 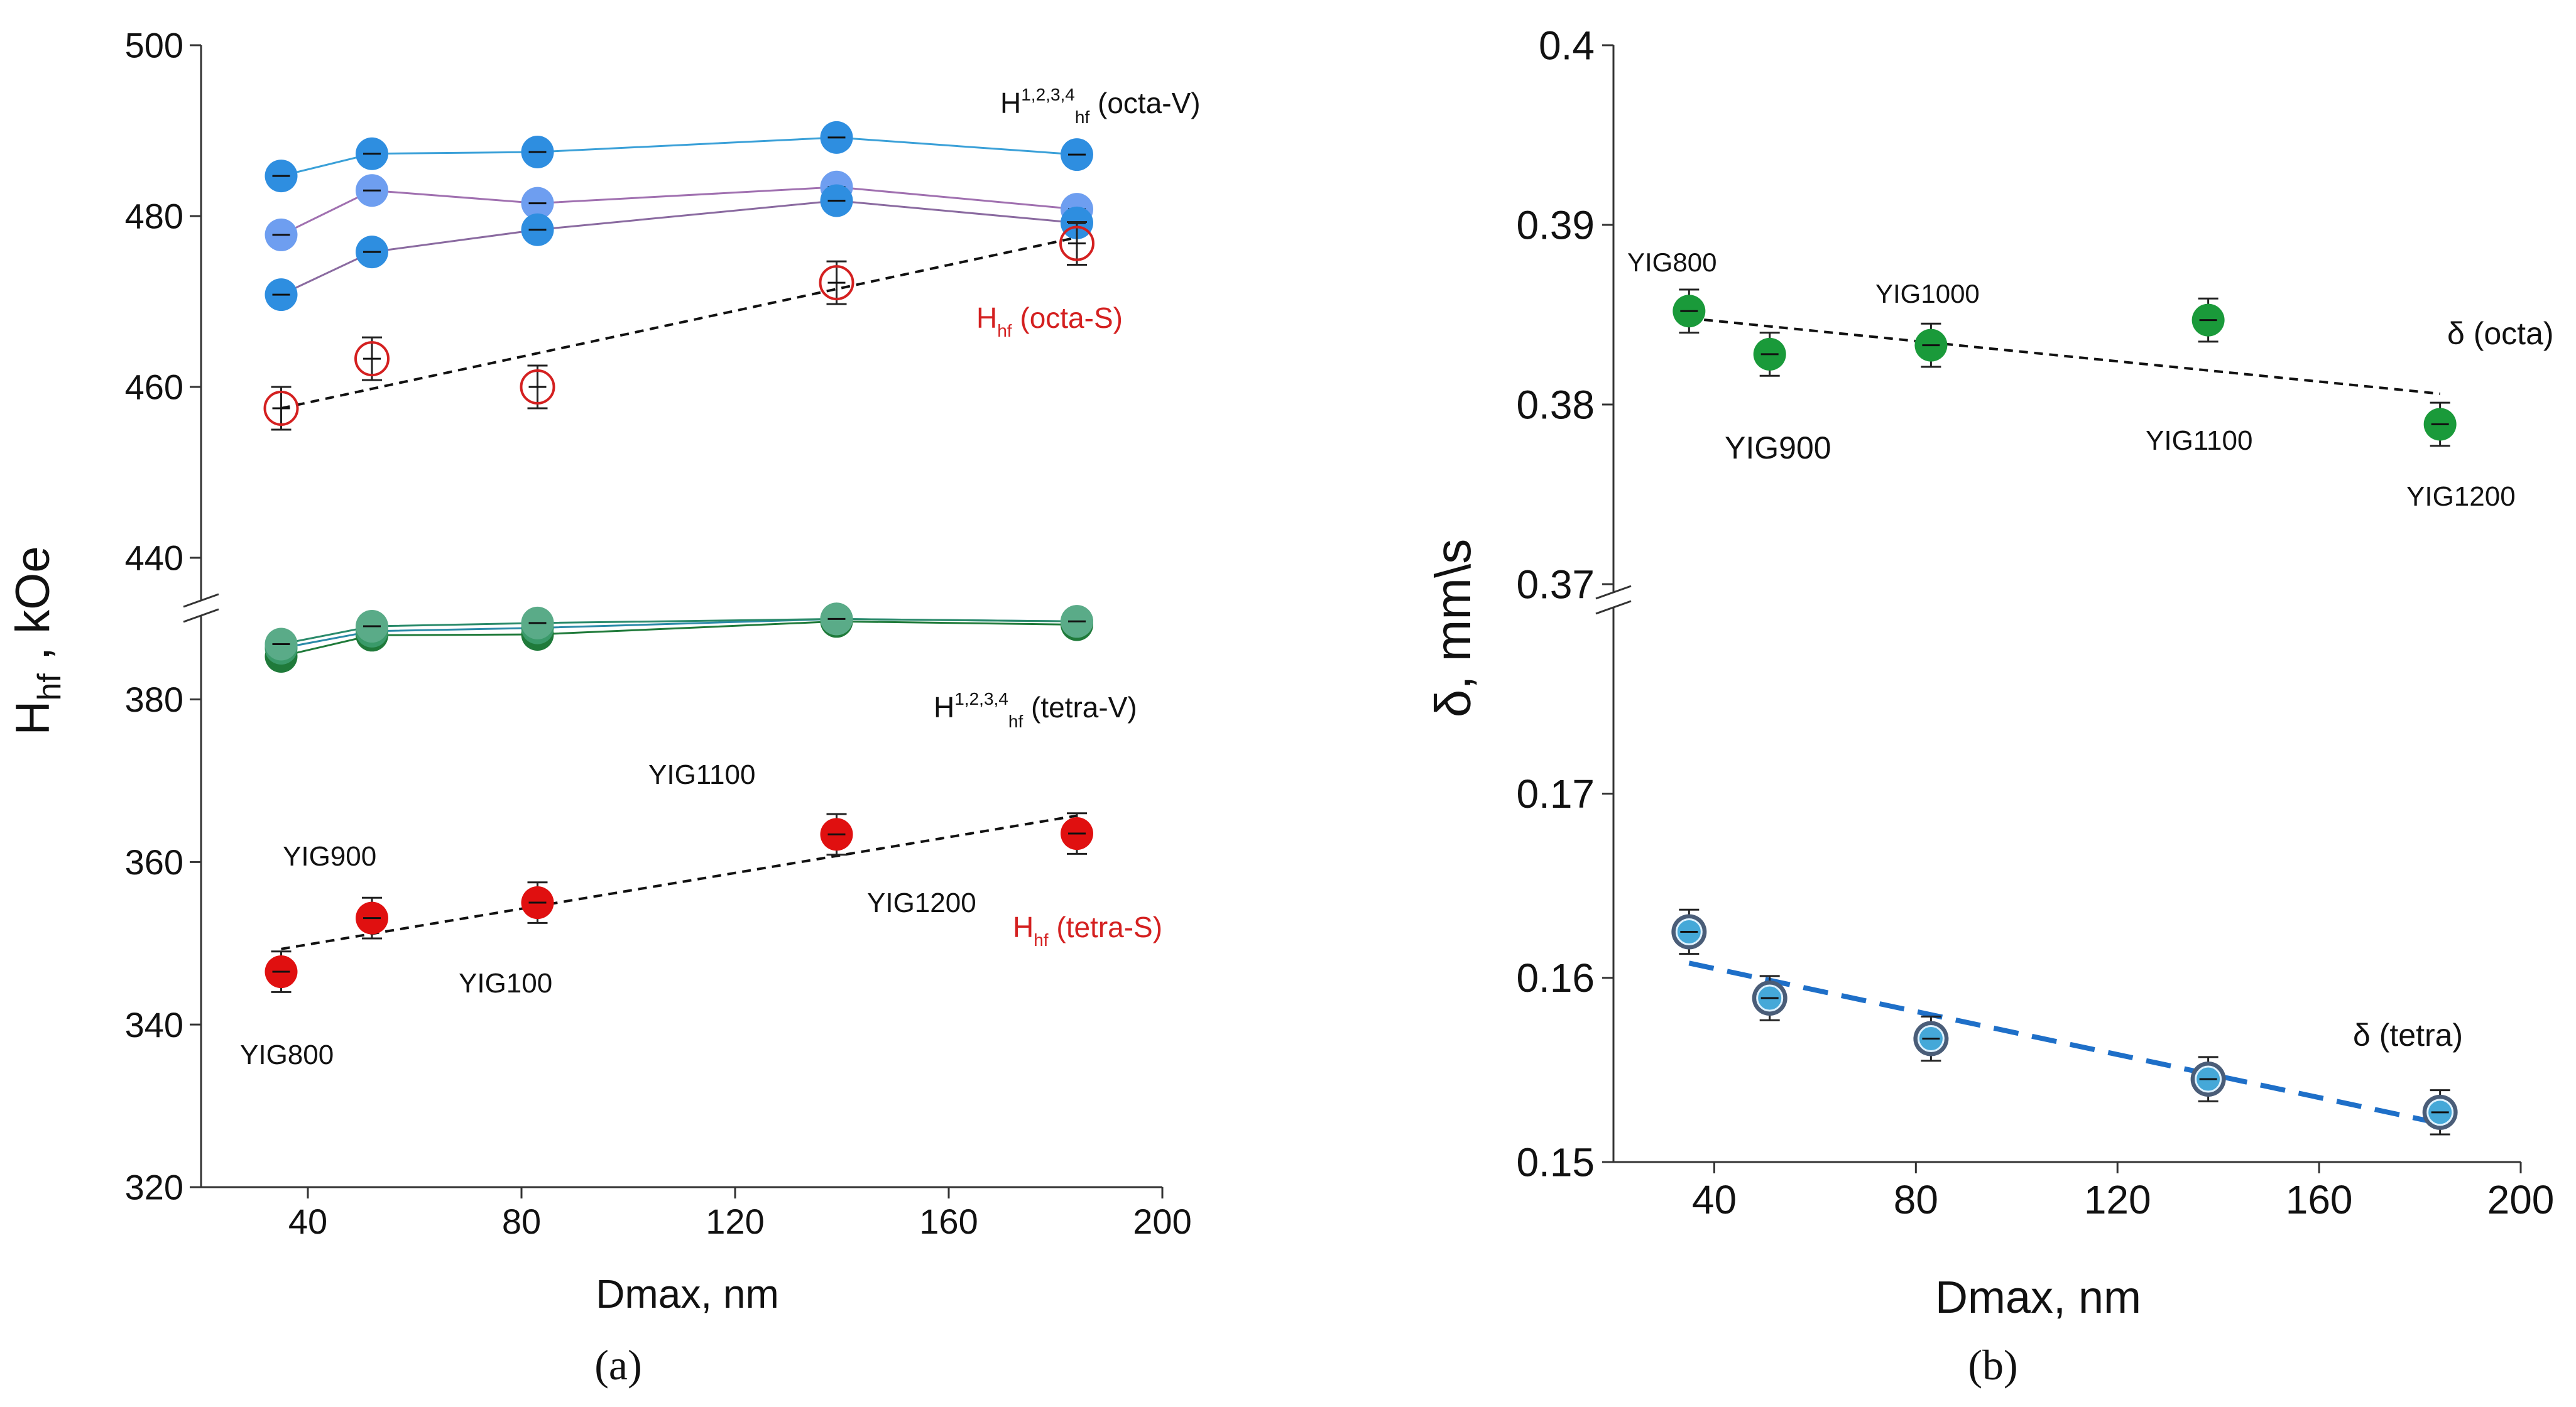 What do you see at coordinates (2064, 1043) in the screenshot?
I see `fit-line-tetra` at bounding box center [2064, 1043].